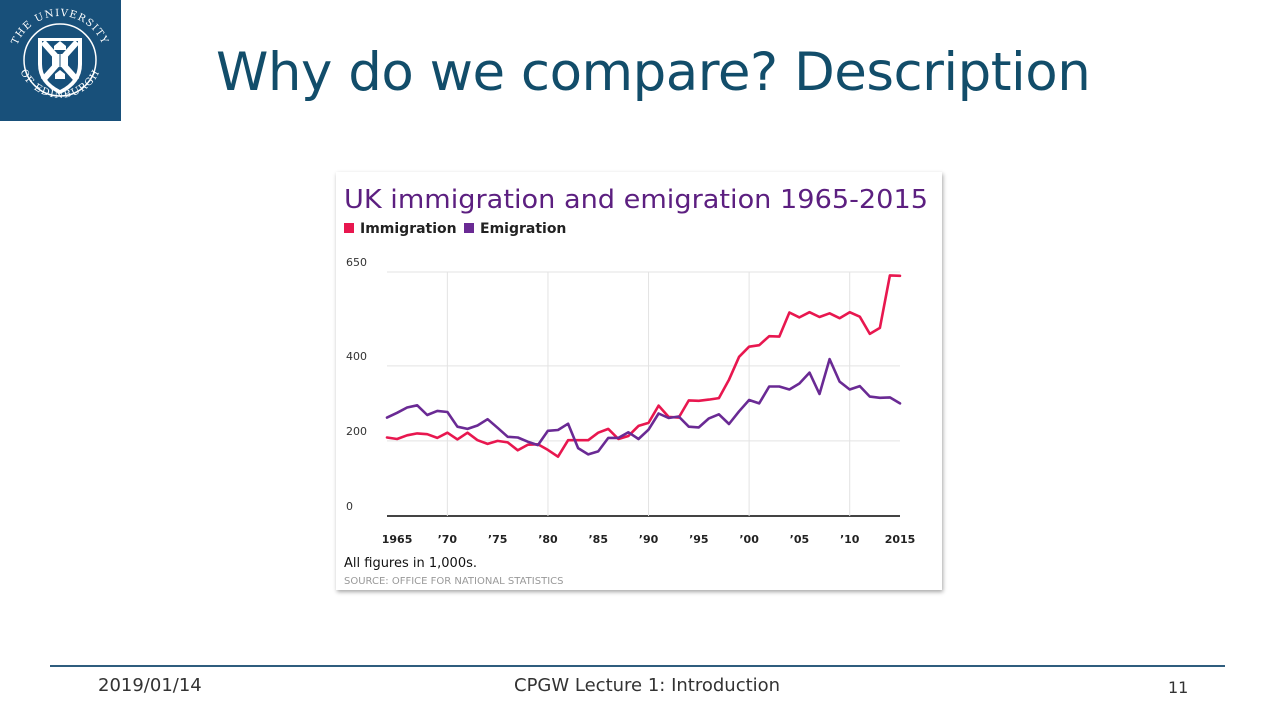  What do you see at coordinates (397, 539) in the screenshot?
I see `x-tick-label: 1965` at bounding box center [397, 539].